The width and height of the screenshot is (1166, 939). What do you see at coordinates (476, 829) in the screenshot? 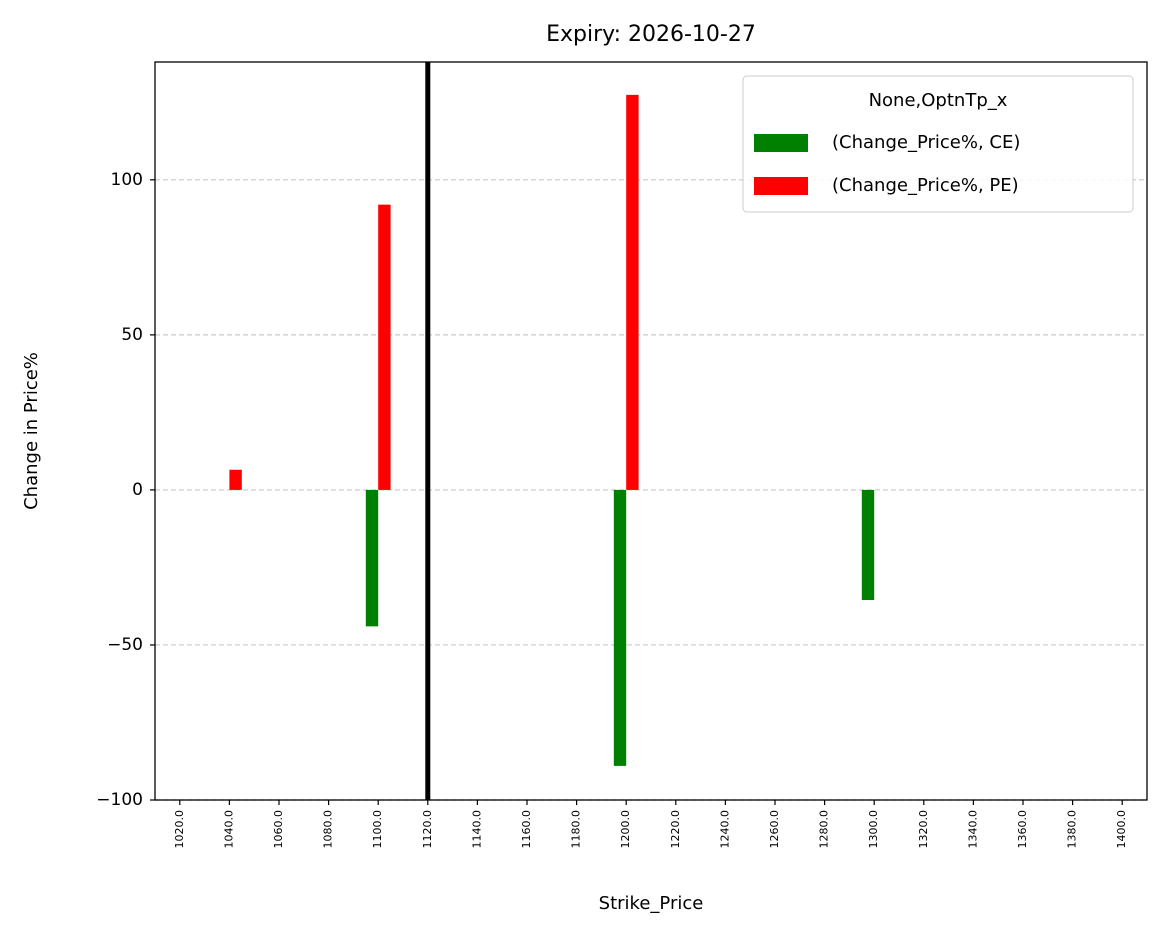
I see `x-tick-label: 1140.0` at bounding box center [476, 829].